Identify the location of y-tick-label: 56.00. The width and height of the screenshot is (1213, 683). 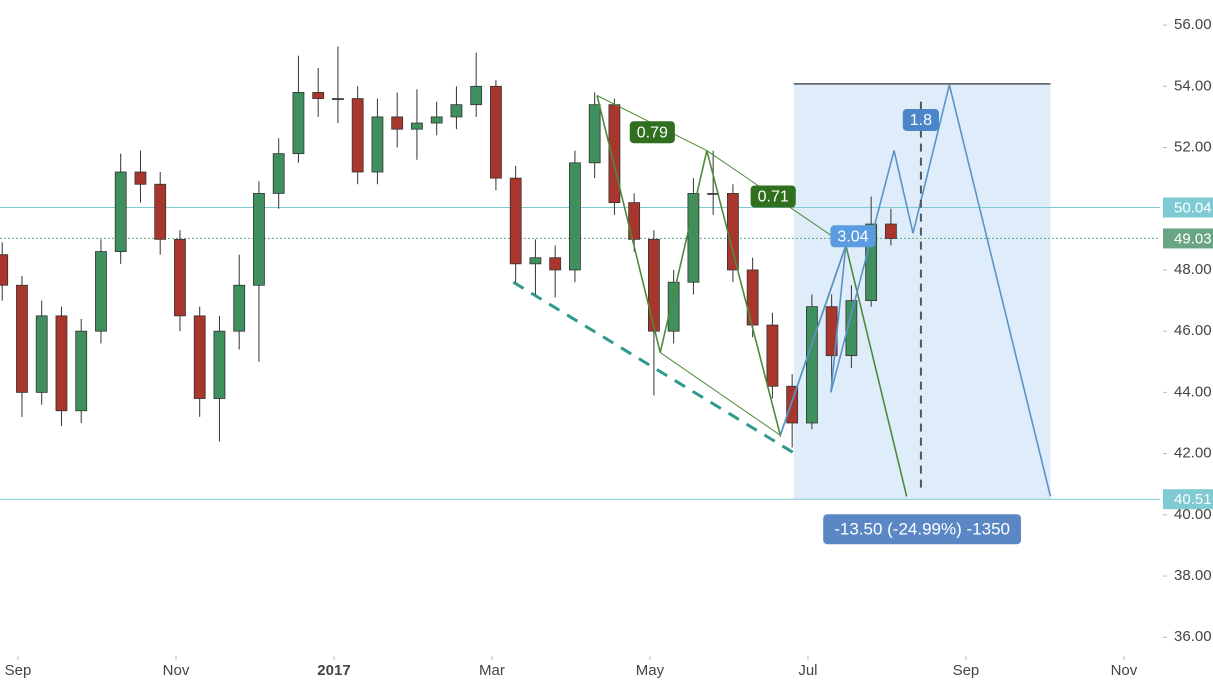
(1193, 24).